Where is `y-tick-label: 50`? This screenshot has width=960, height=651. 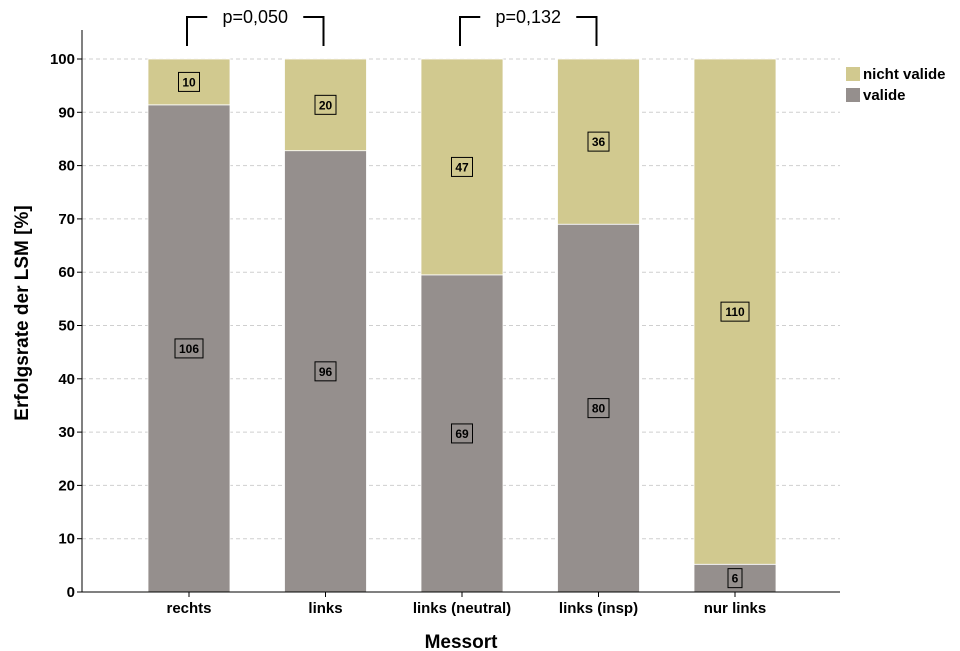
y-tick-label: 50 is located at coordinates (66, 326).